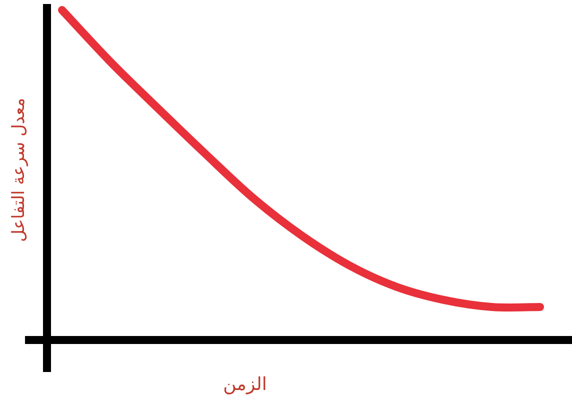 The height and width of the screenshot is (402, 572). I want to click on y-axis-title: معدل سرعة التفاعل, so click(19, 170).